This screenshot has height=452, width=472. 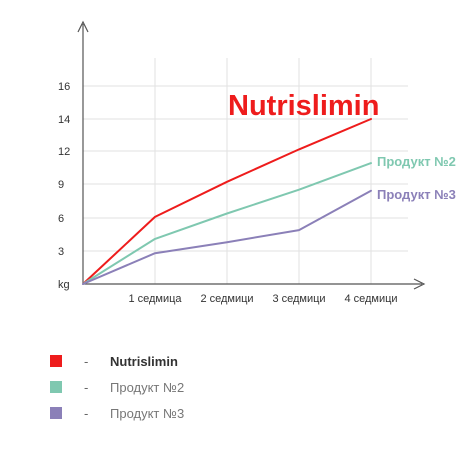 I want to click on legend: - Nutrislimin - Продукт №2 - Продукт №3, so click(x=117, y=387).